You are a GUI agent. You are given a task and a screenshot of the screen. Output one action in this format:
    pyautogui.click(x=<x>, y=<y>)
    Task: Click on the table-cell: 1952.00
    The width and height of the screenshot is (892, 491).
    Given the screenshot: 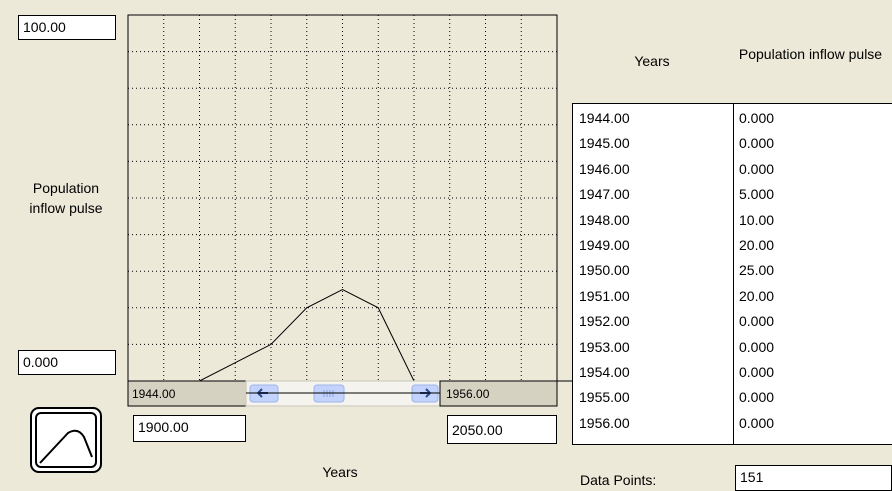 What is the action you would take?
    pyautogui.click(x=604, y=321)
    